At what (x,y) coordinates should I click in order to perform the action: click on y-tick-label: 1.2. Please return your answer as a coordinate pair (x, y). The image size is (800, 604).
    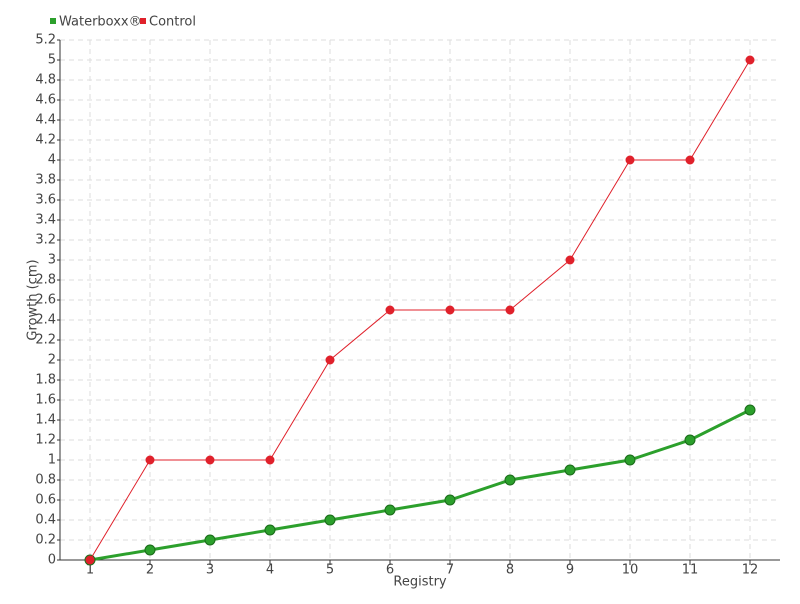
    Looking at the image, I should click on (45, 440).